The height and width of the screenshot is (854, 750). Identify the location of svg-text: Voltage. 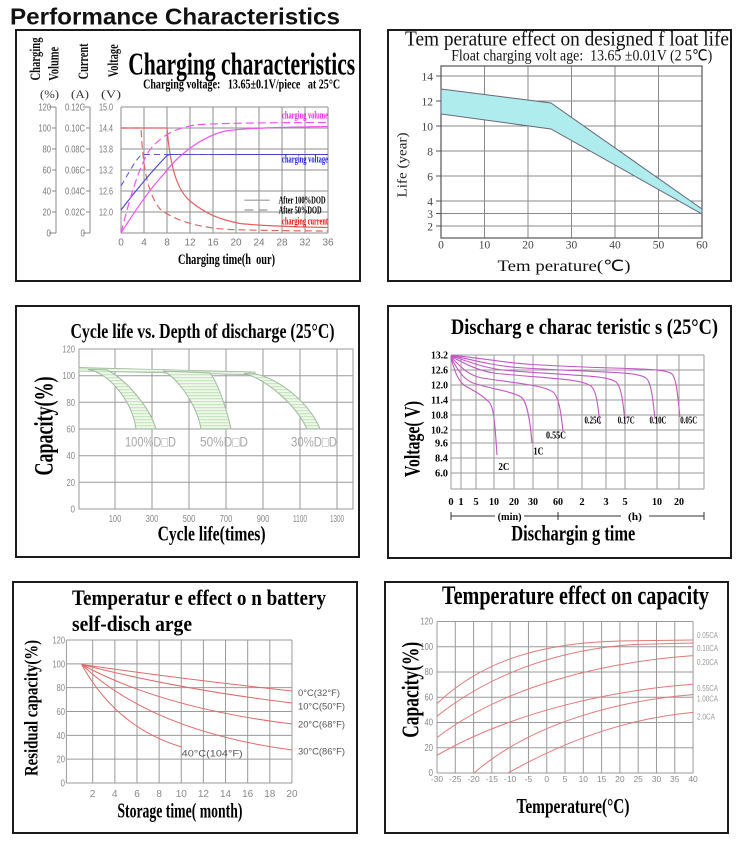
(114, 60).